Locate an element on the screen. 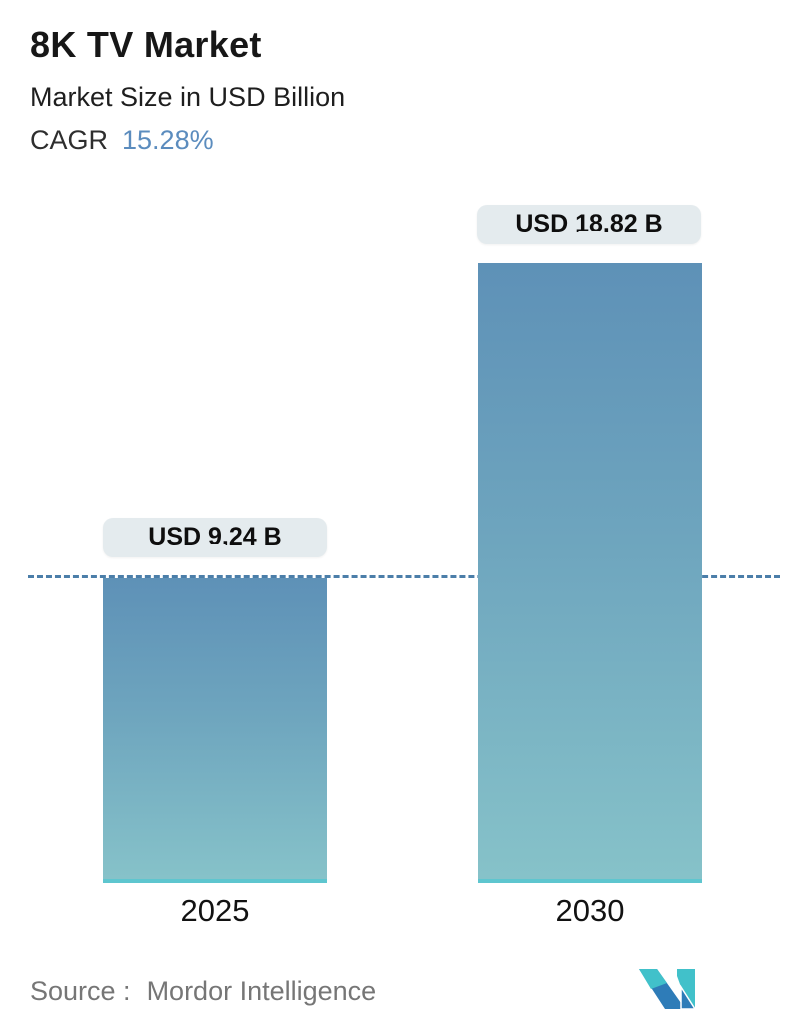 The height and width of the screenshot is (1034, 796). data-label-pill-2030: USD 18.82 B is located at coordinates (589, 224).